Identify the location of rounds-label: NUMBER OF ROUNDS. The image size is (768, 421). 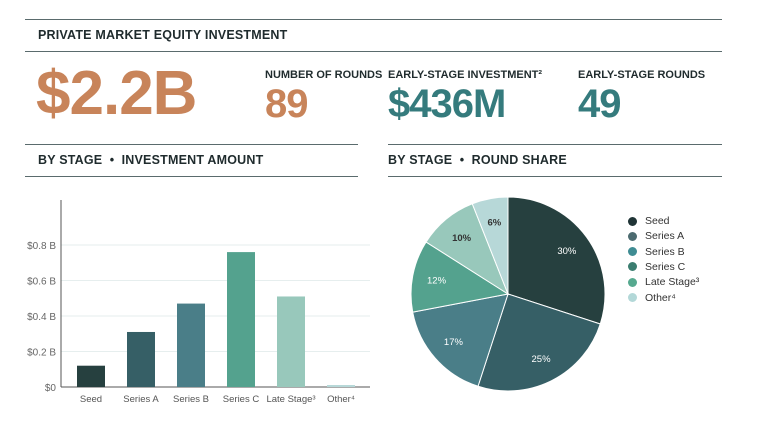
(324, 75).